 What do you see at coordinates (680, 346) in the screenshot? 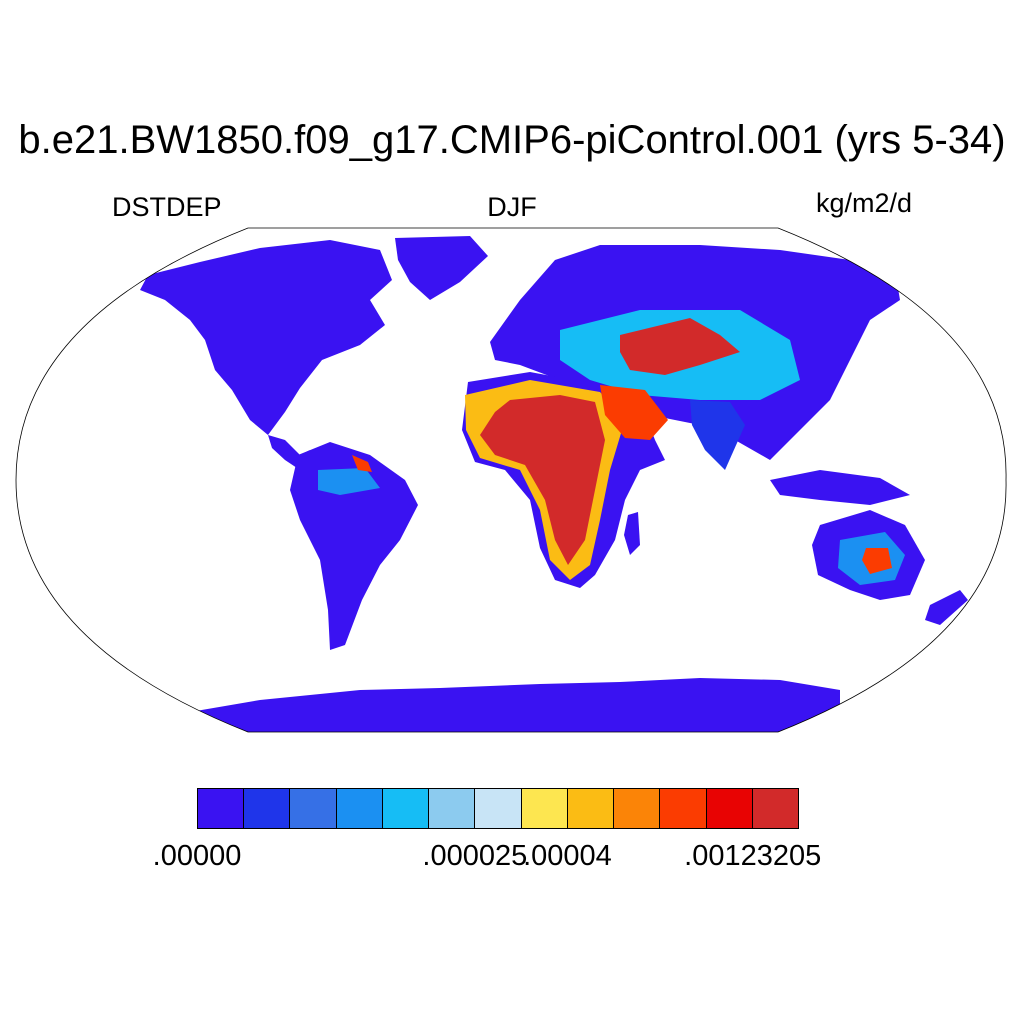
I see `land-central-asia-hotspot` at bounding box center [680, 346].